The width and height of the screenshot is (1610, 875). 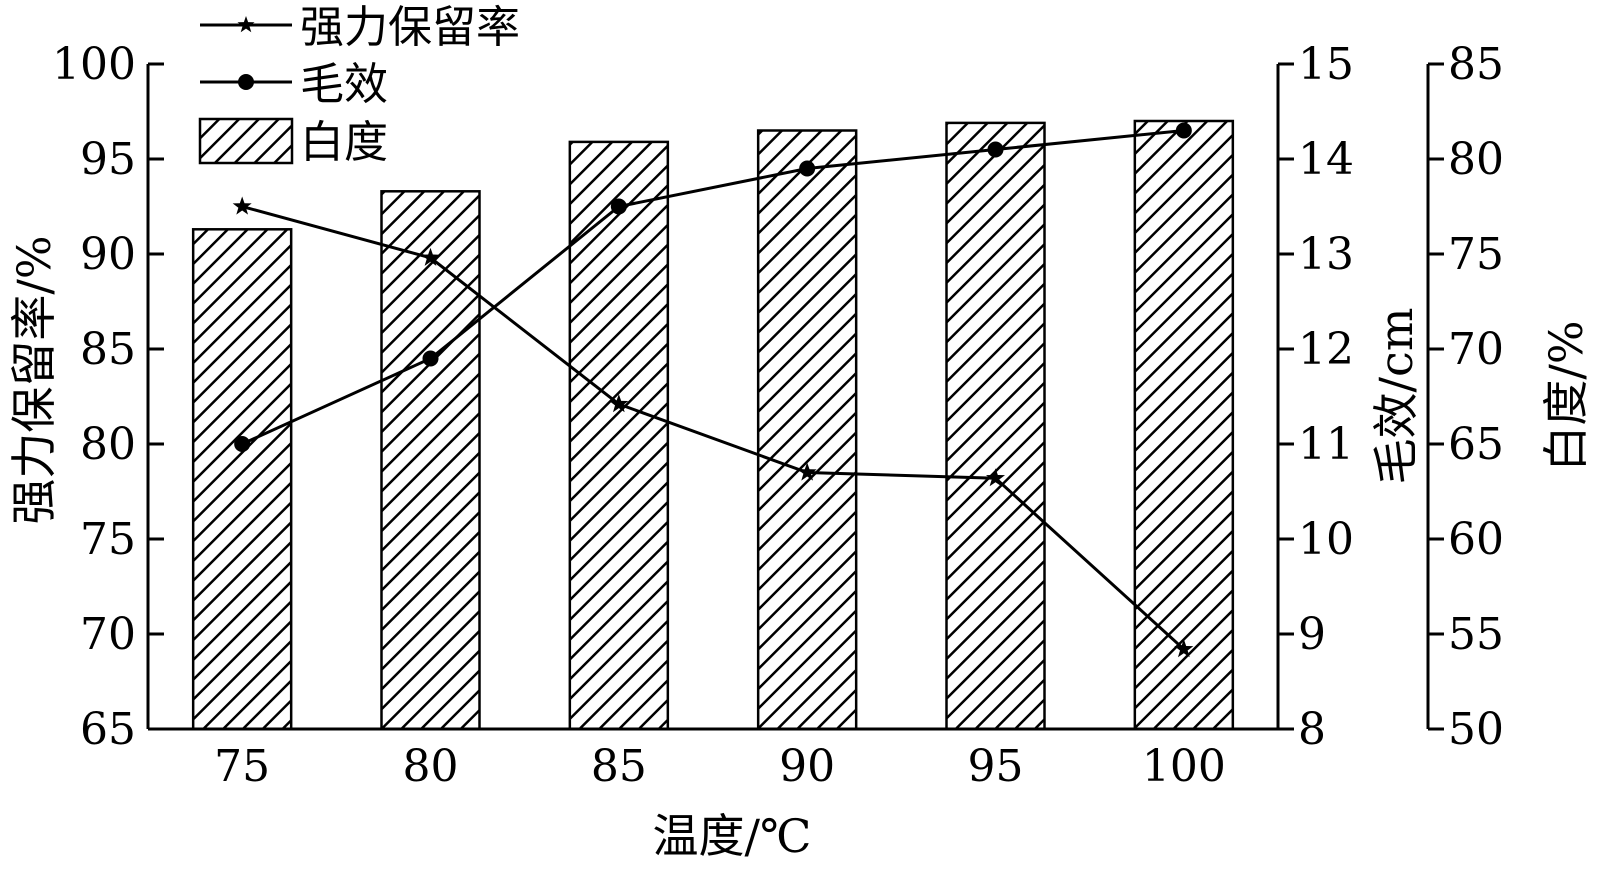 I want to click on right1-tick-label: 14, so click(x=1326, y=159).